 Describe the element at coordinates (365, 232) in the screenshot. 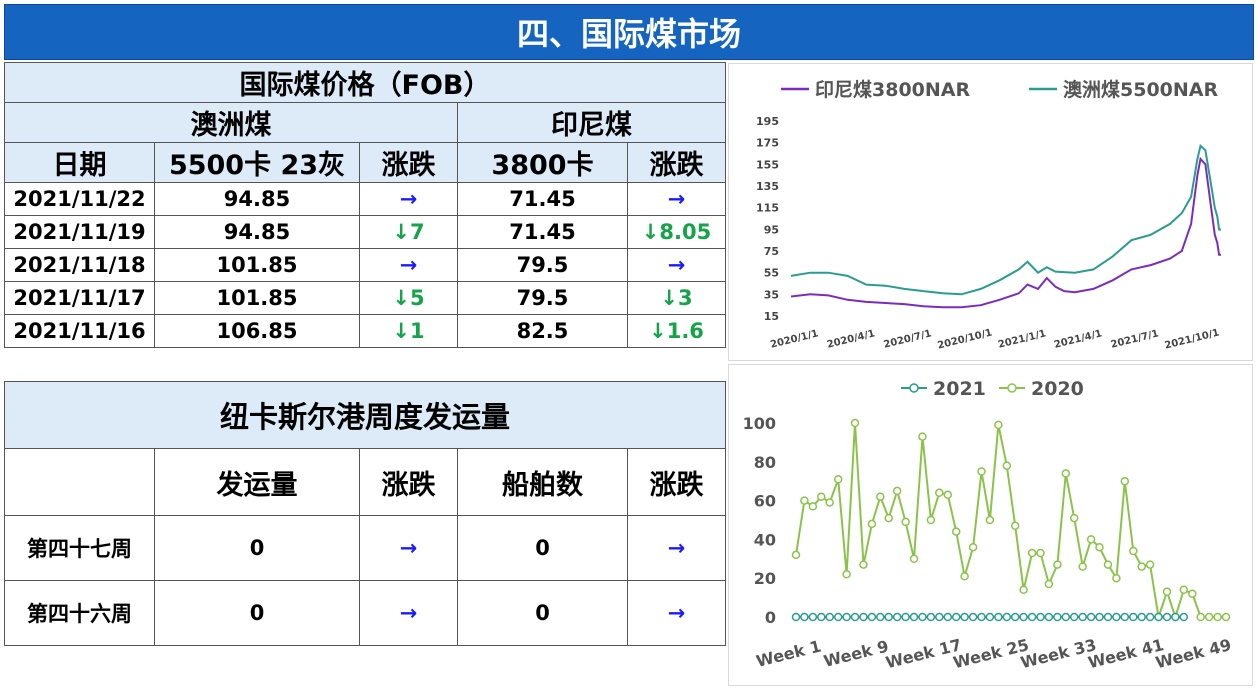

I see `table-row: 2021/11/19 94.85 ↓7 71.45 ↓8.05` at that location.